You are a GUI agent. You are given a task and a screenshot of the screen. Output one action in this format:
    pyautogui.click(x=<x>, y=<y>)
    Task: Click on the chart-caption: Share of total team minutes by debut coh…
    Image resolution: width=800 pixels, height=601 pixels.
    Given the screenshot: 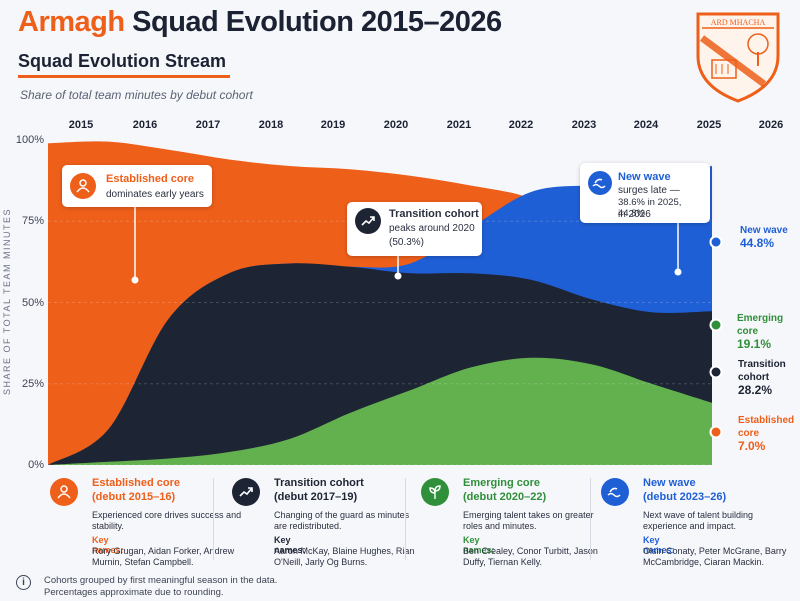 What is the action you would take?
    pyautogui.click(x=136, y=95)
    